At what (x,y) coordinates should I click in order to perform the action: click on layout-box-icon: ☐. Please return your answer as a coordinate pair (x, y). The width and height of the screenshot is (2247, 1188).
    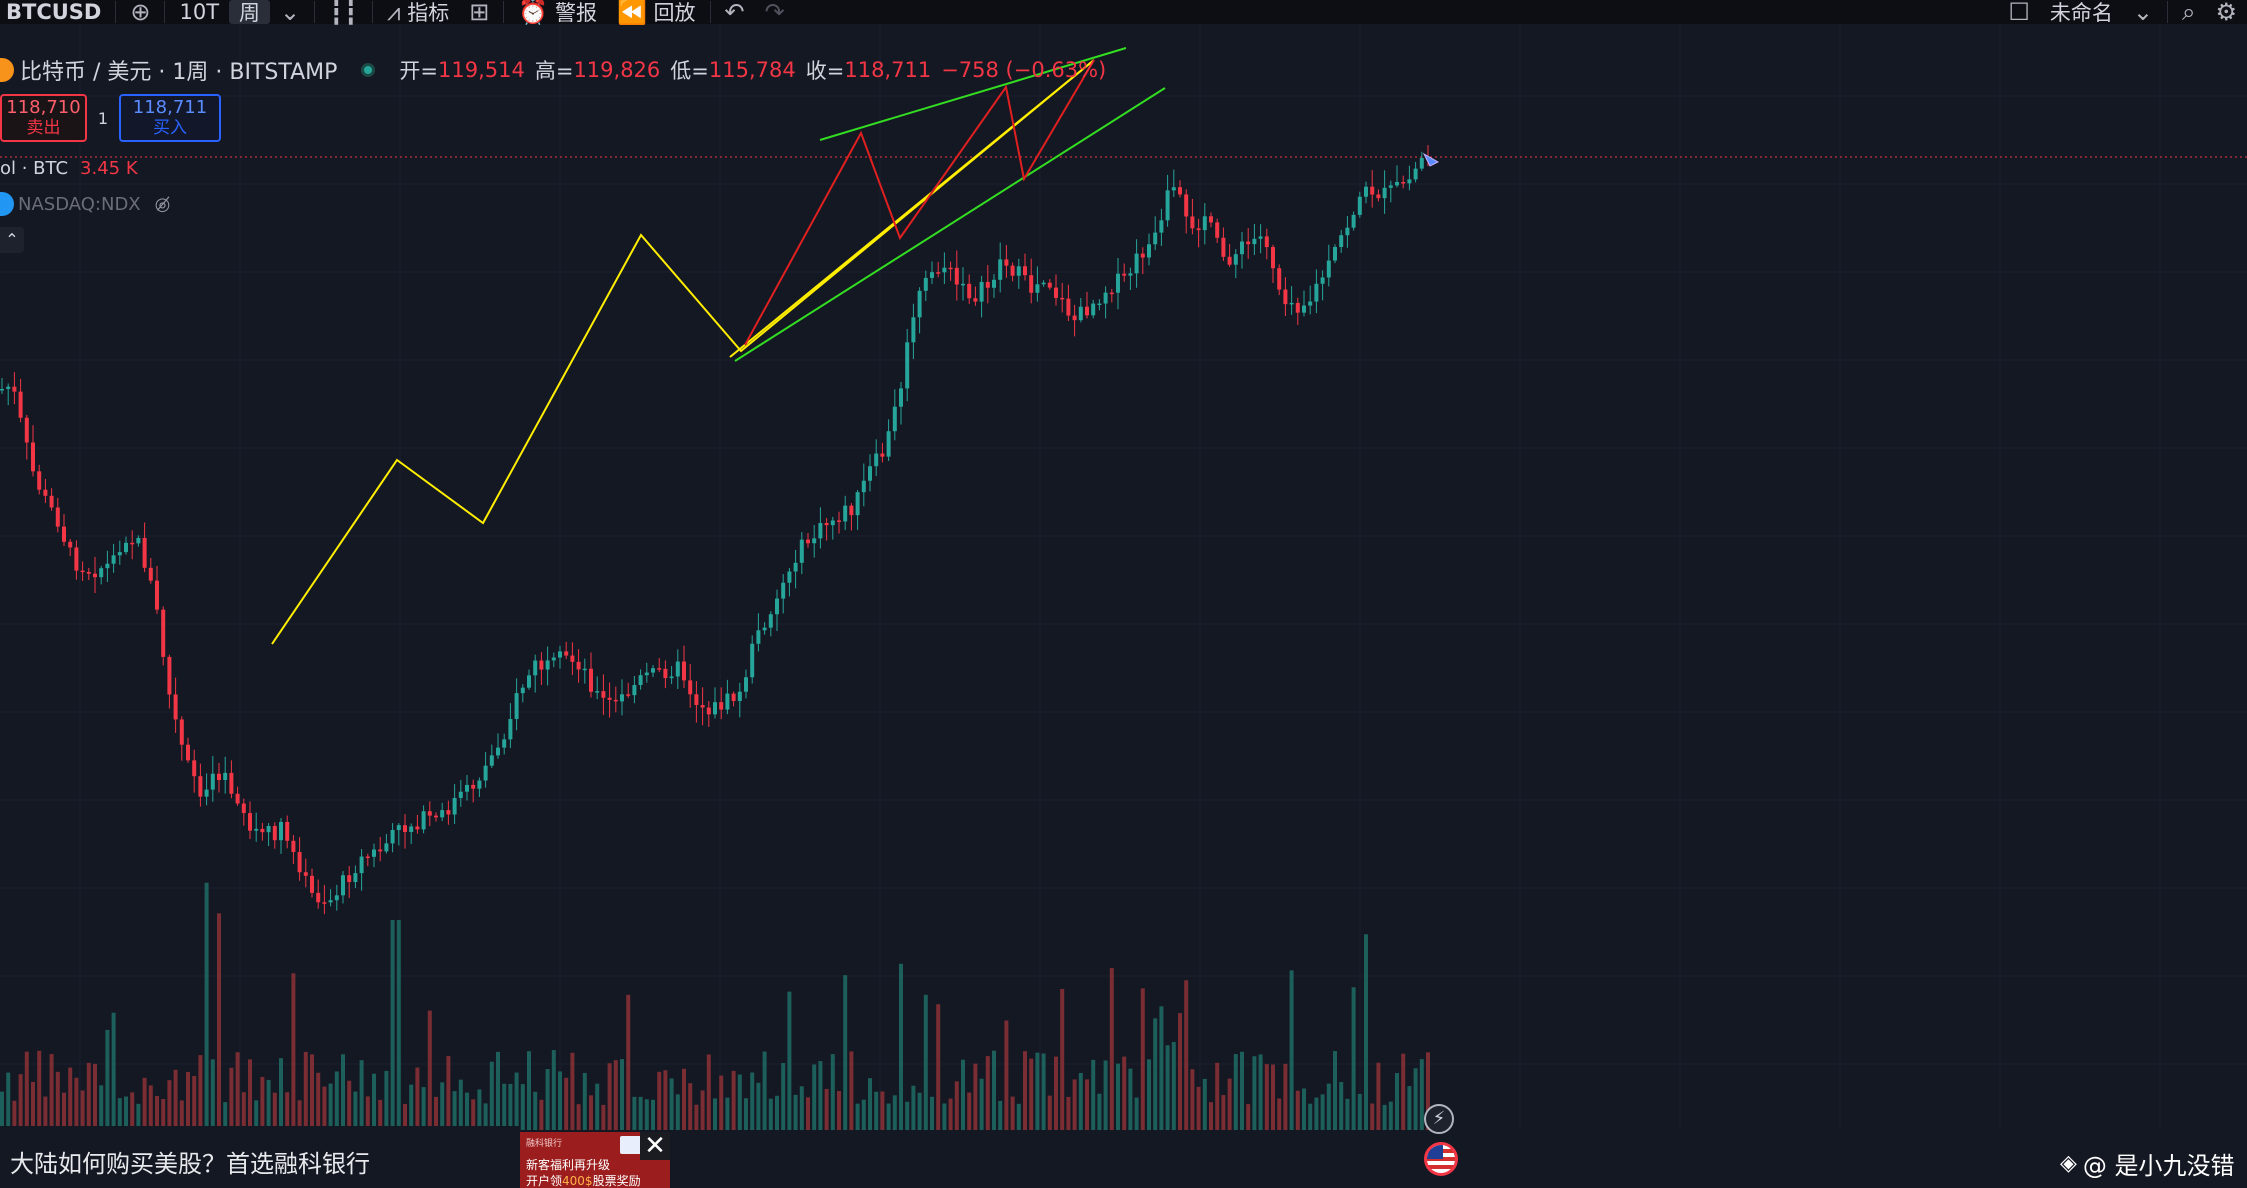
    Looking at the image, I should click on (2019, 13).